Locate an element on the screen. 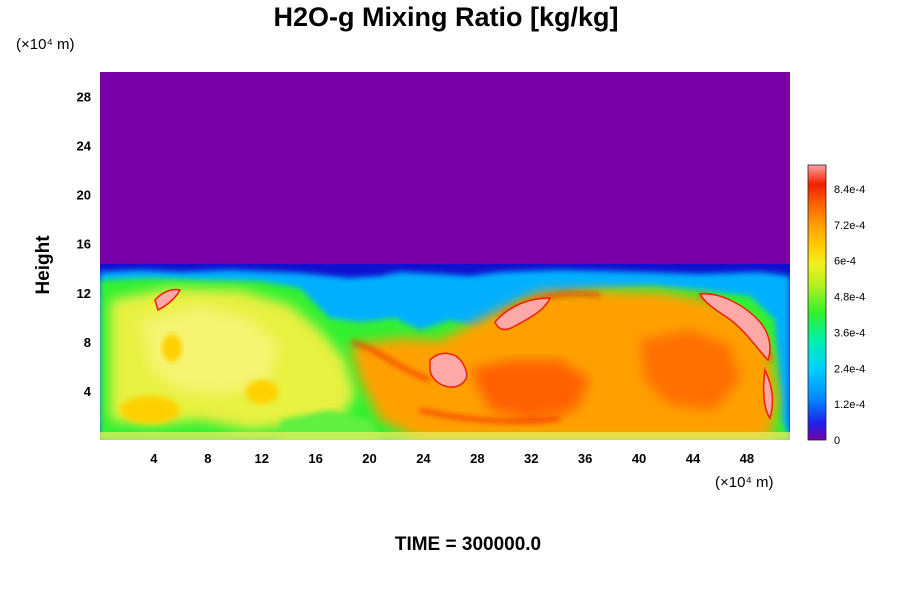 This screenshot has height=600, width=900. surface-band is located at coordinates (445, 436).